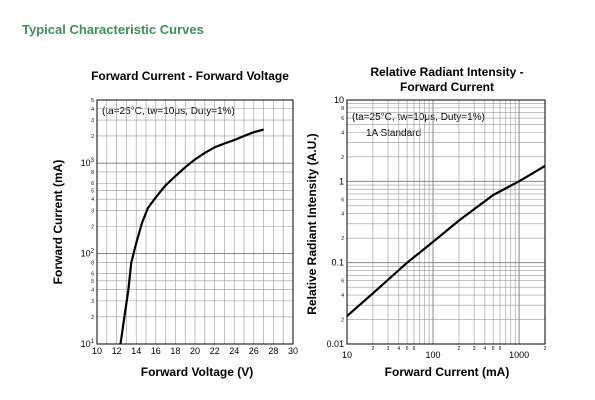 The image size is (595, 400). What do you see at coordinates (293, 351) in the screenshot?
I see `chart1-x-tick-label: 30` at bounding box center [293, 351].